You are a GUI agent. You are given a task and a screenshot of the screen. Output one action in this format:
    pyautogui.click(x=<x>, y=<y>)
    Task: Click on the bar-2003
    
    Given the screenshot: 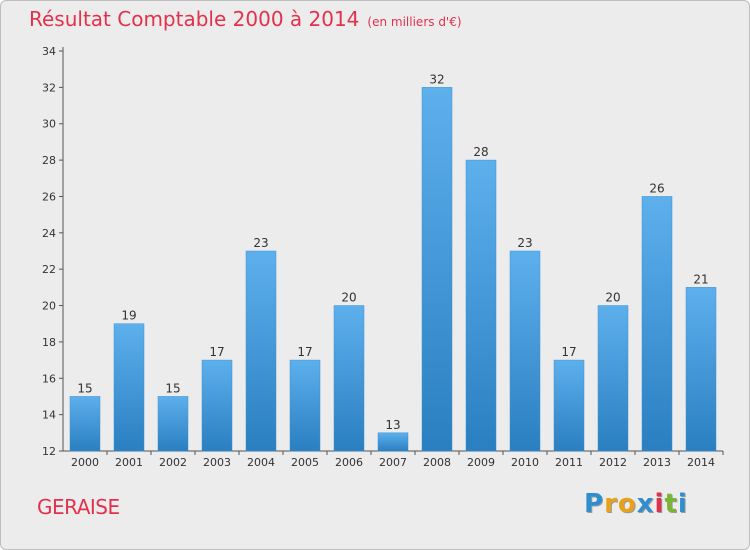 What is the action you would take?
    pyautogui.click(x=217, y=405)
    